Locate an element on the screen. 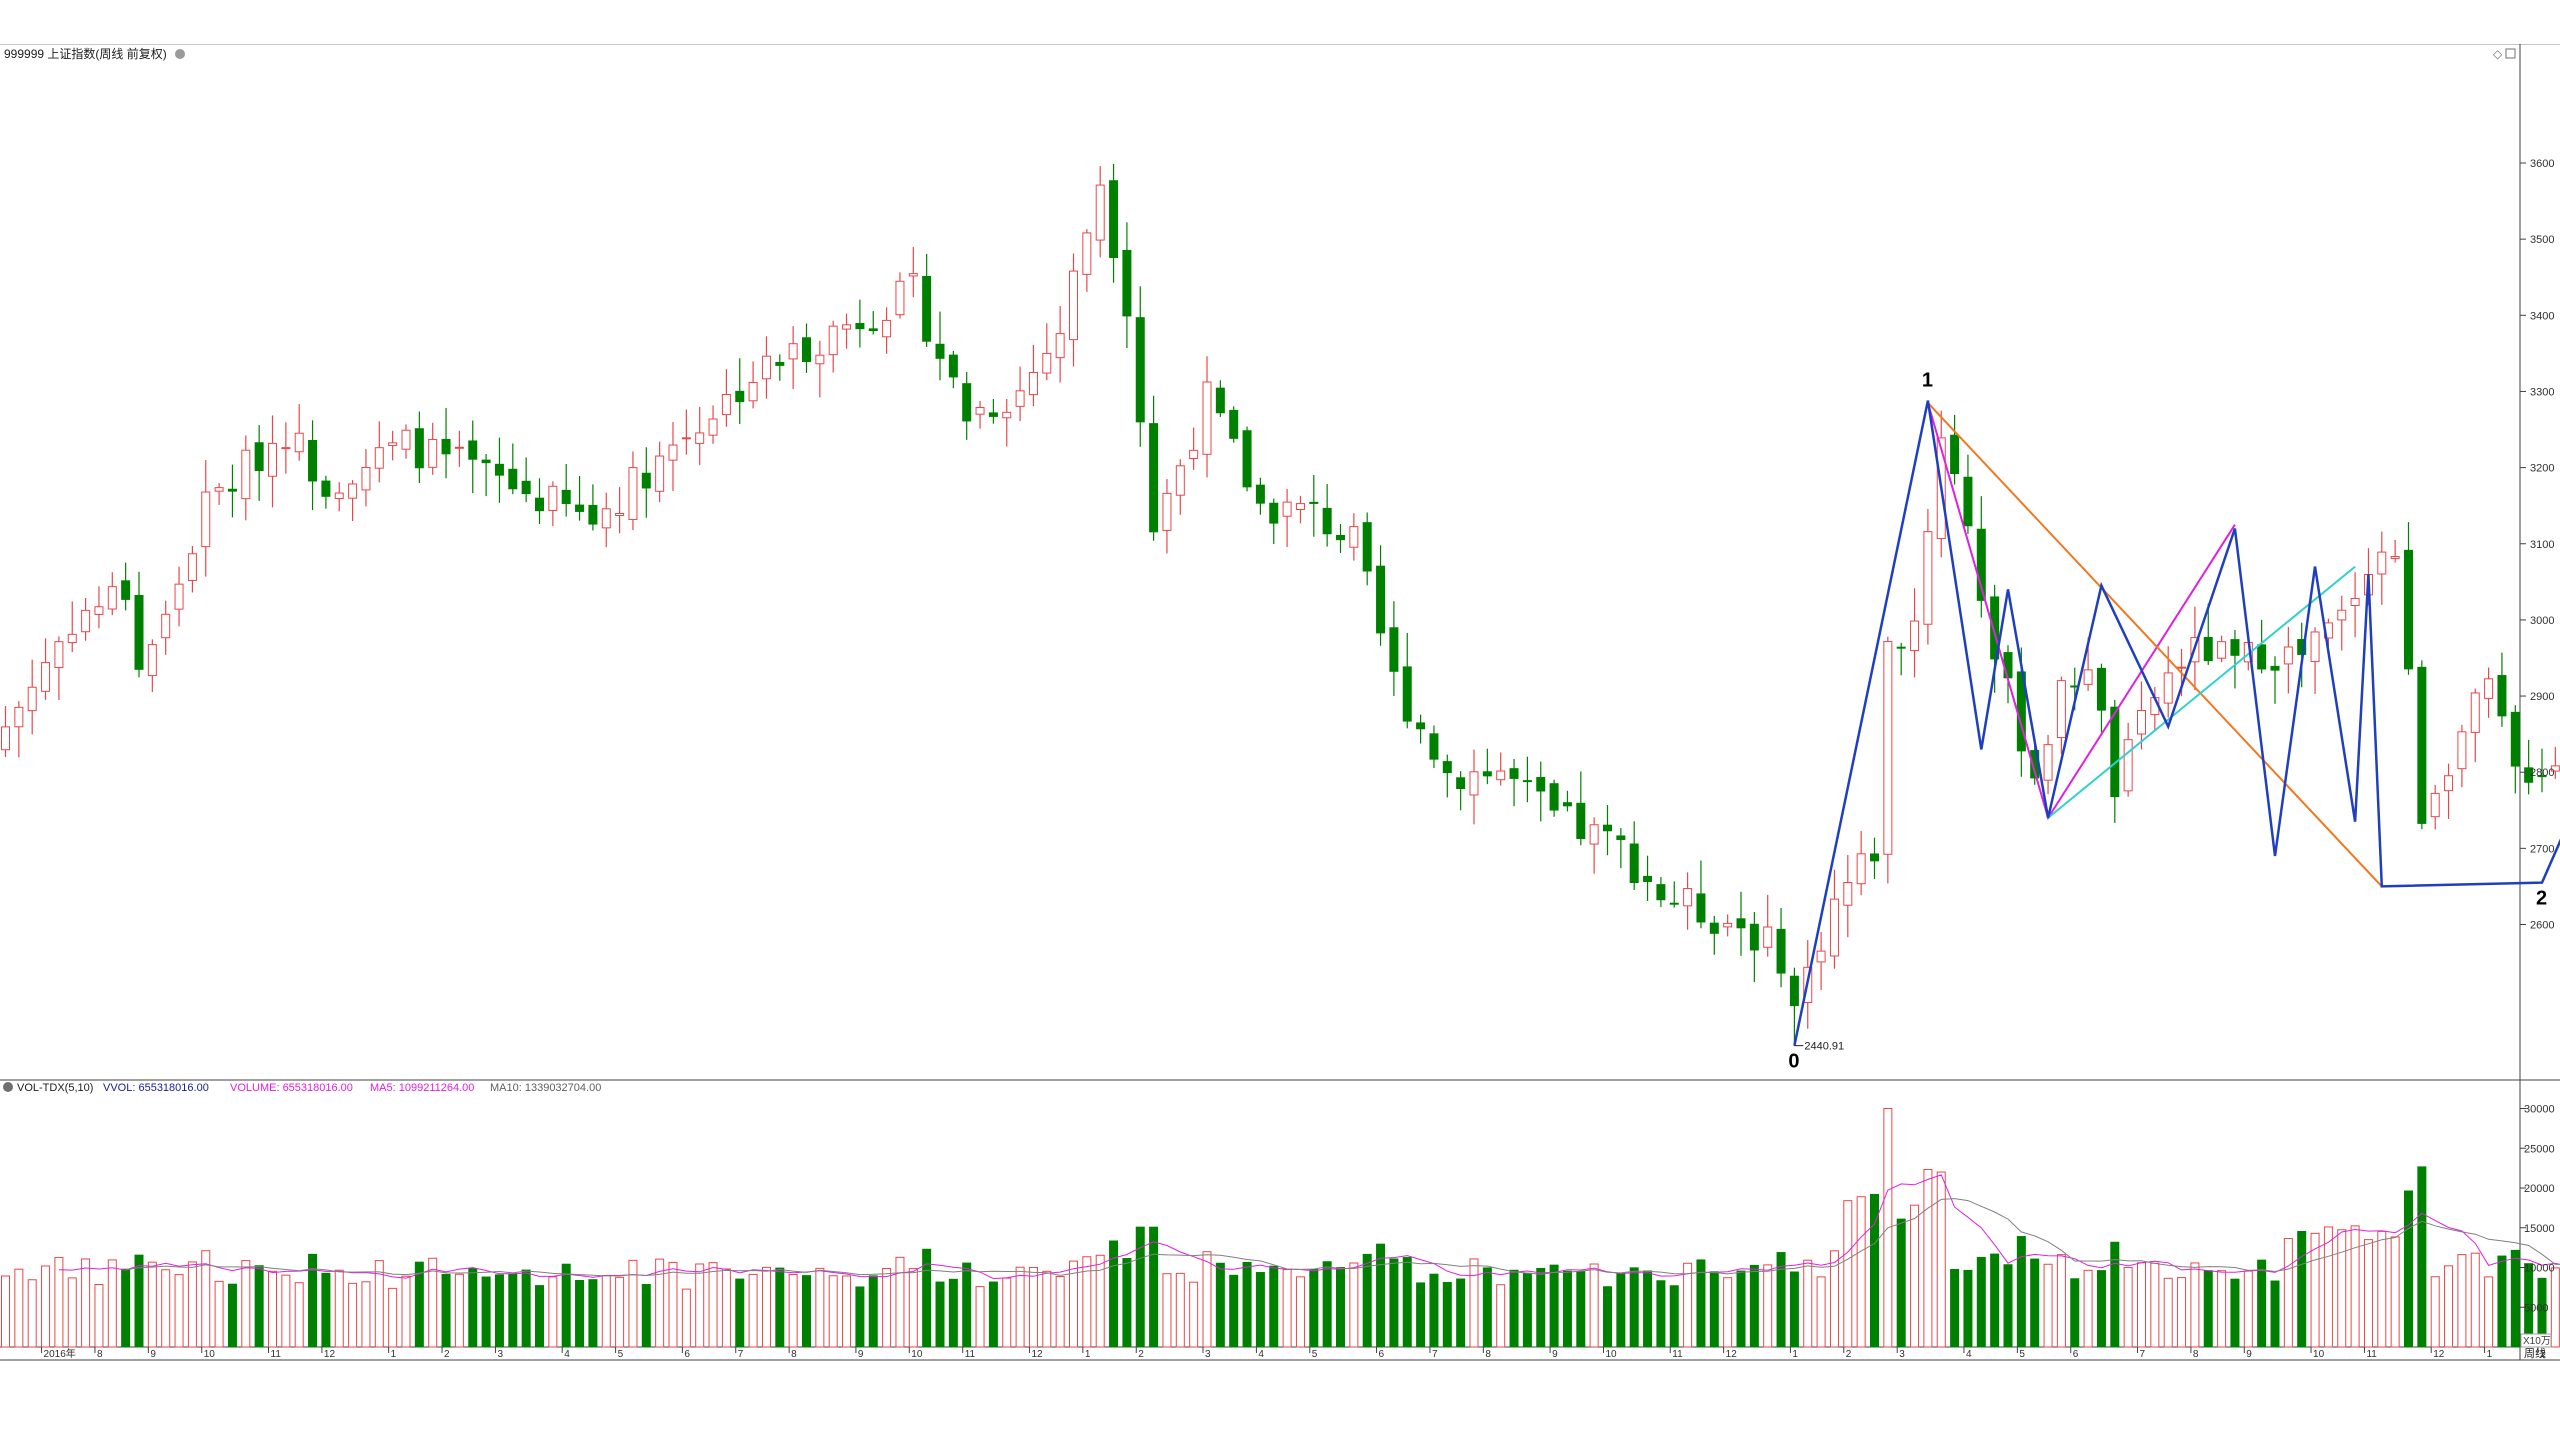  title-settings-icon is located at coordinates (180, 54).